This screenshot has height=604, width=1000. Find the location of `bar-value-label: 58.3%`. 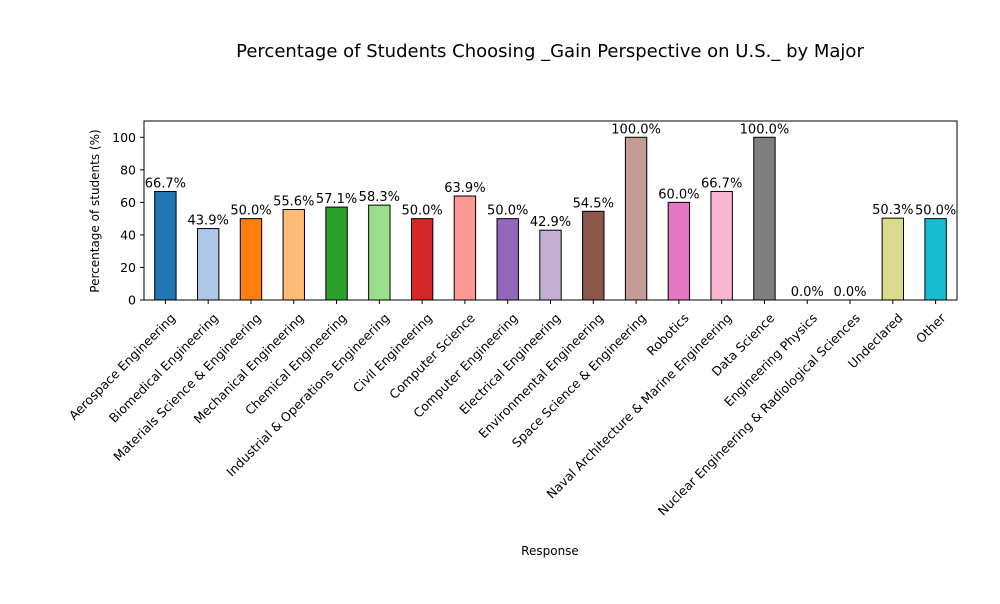

bar-value-label: 58.3% is located at coordinates (379, 197).